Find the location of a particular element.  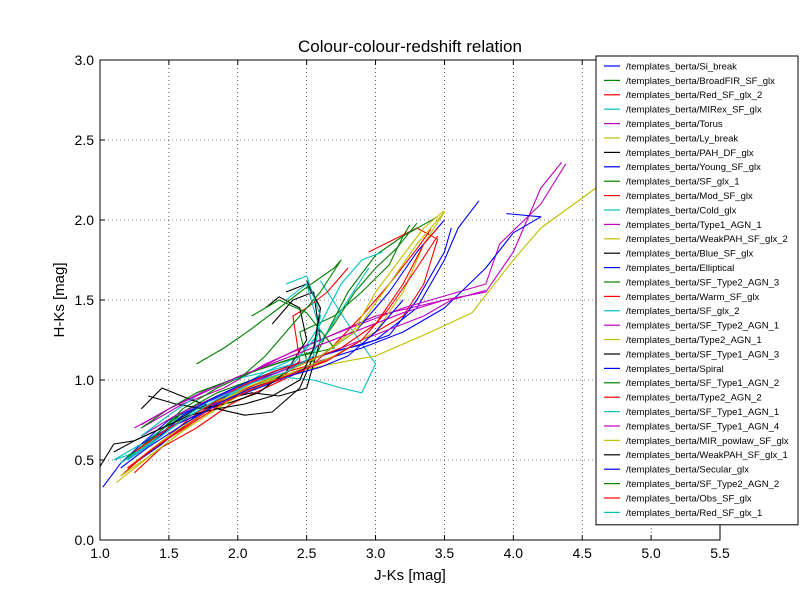

legend-label: /templates_berta/MIR_powlaw_SF_glx is located at coordinates (707, 441).